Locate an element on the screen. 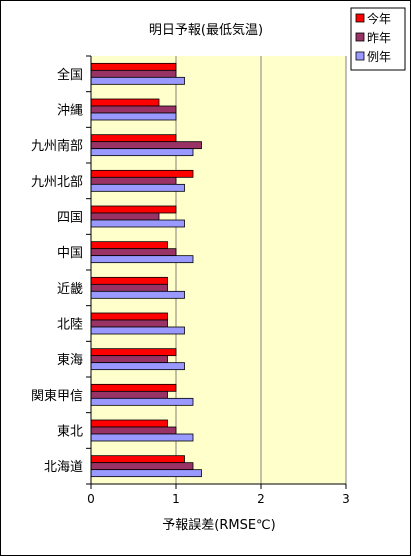  y-tick-label: 沖縄 is located at coordinates (70, 111).